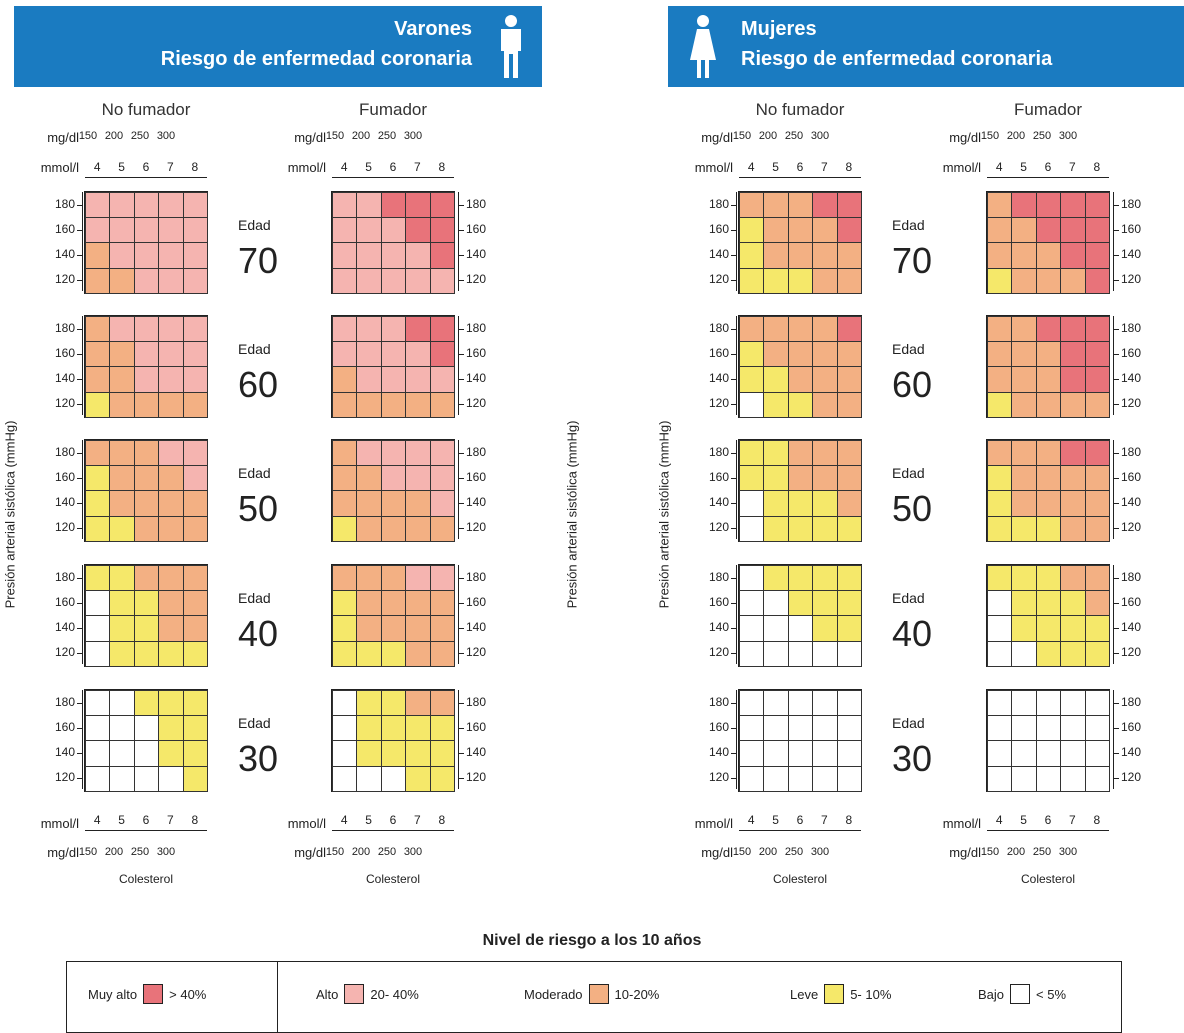 Image resolution: width=1184 pixels, height=1033 pixels. What do you see at coordinates (306, 167) in the screenshot?
I see `mmol-unit-label: mmol/l` at bounding box center [306, 167].